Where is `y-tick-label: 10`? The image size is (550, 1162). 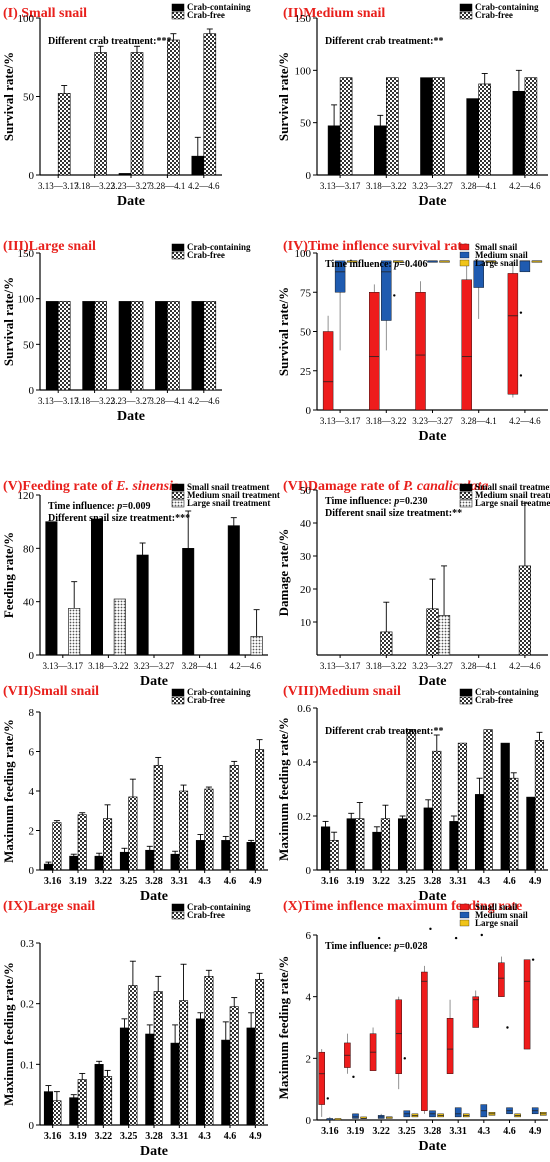
y-tick-label: 10 is located at coordinates (306, 623).